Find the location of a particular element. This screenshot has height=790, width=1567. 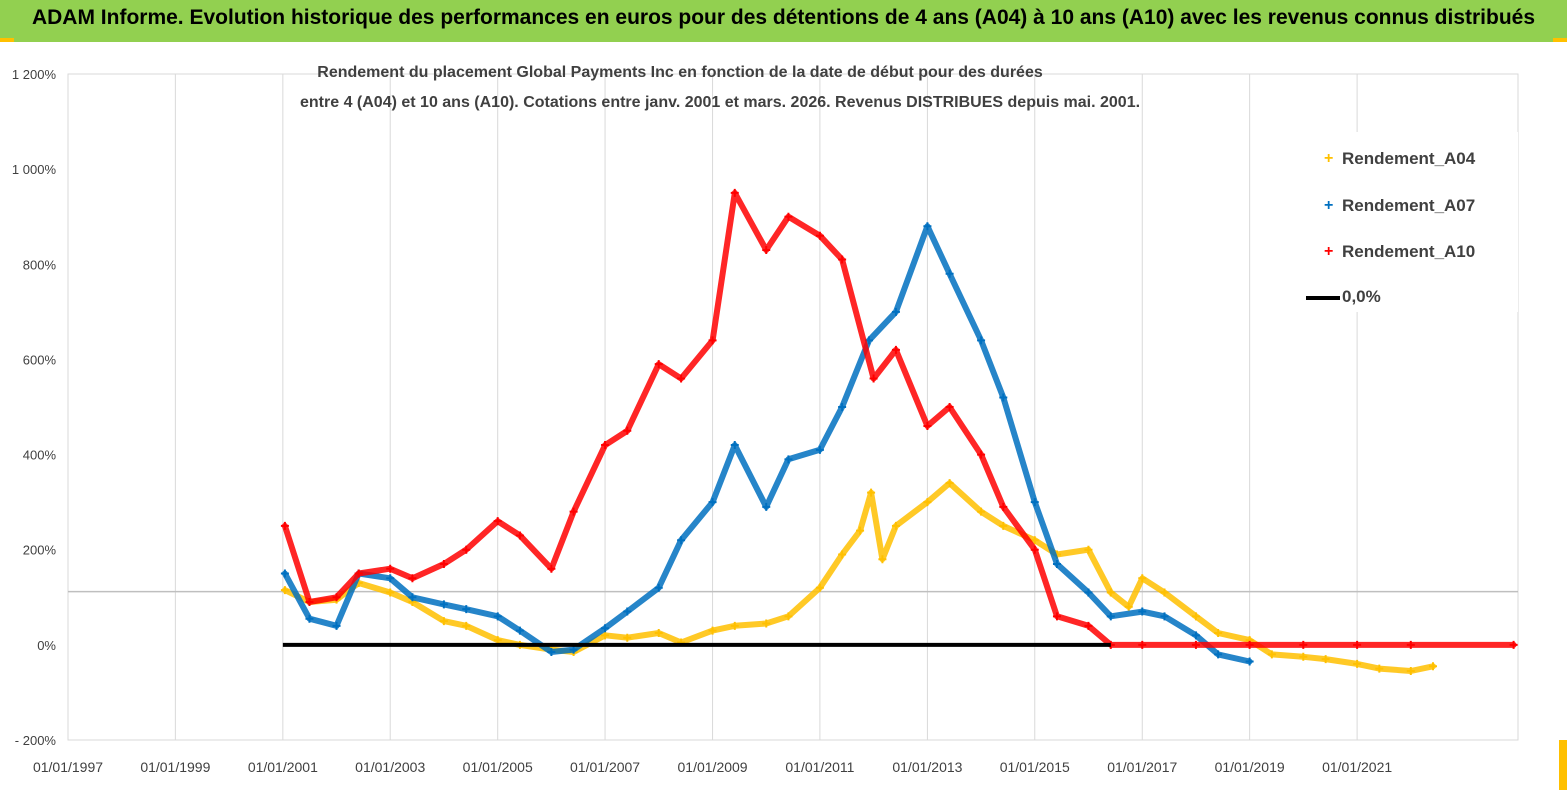

y-tick-label: 0% is located at coordinates (46, 645).